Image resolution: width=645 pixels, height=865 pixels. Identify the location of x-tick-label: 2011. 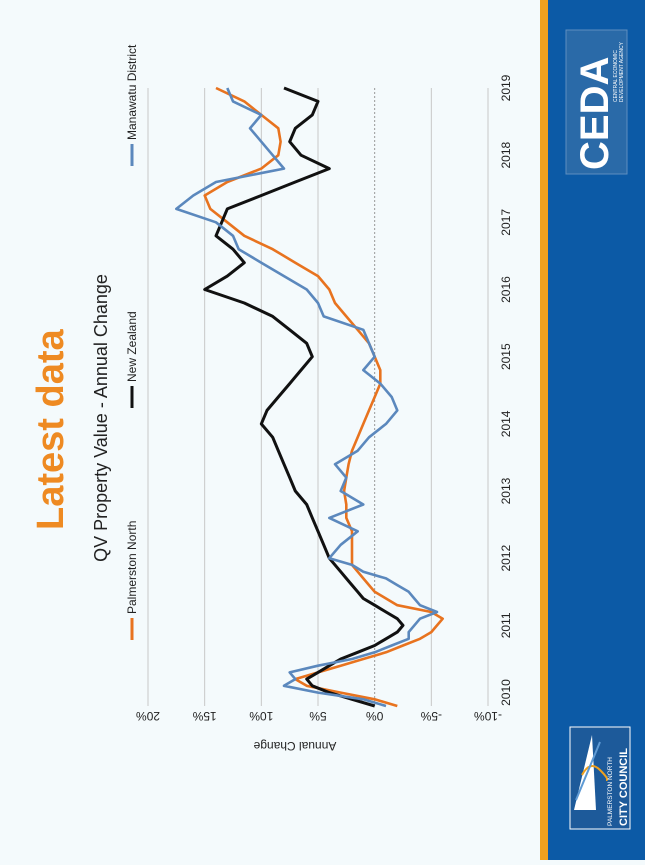
(506, 625).